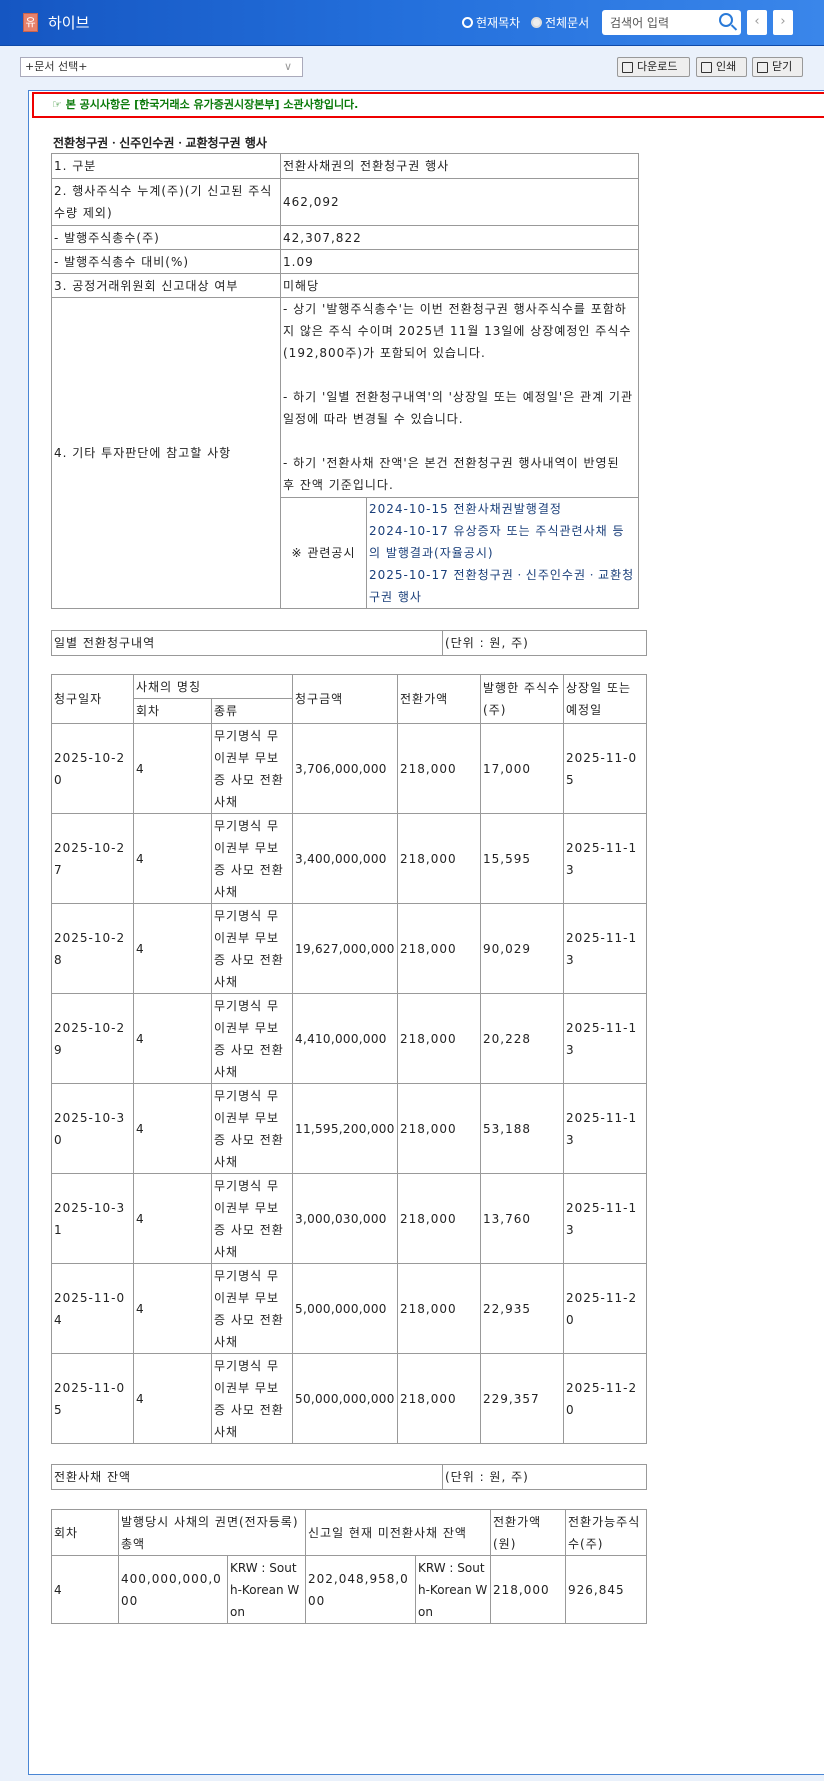 The width and height of the screenshot is (824, 1781). What do you see at coordinates (92, 768) in the screenshot?
I see `cell-date: 2025-10-20` at bounding box center [92, 768].